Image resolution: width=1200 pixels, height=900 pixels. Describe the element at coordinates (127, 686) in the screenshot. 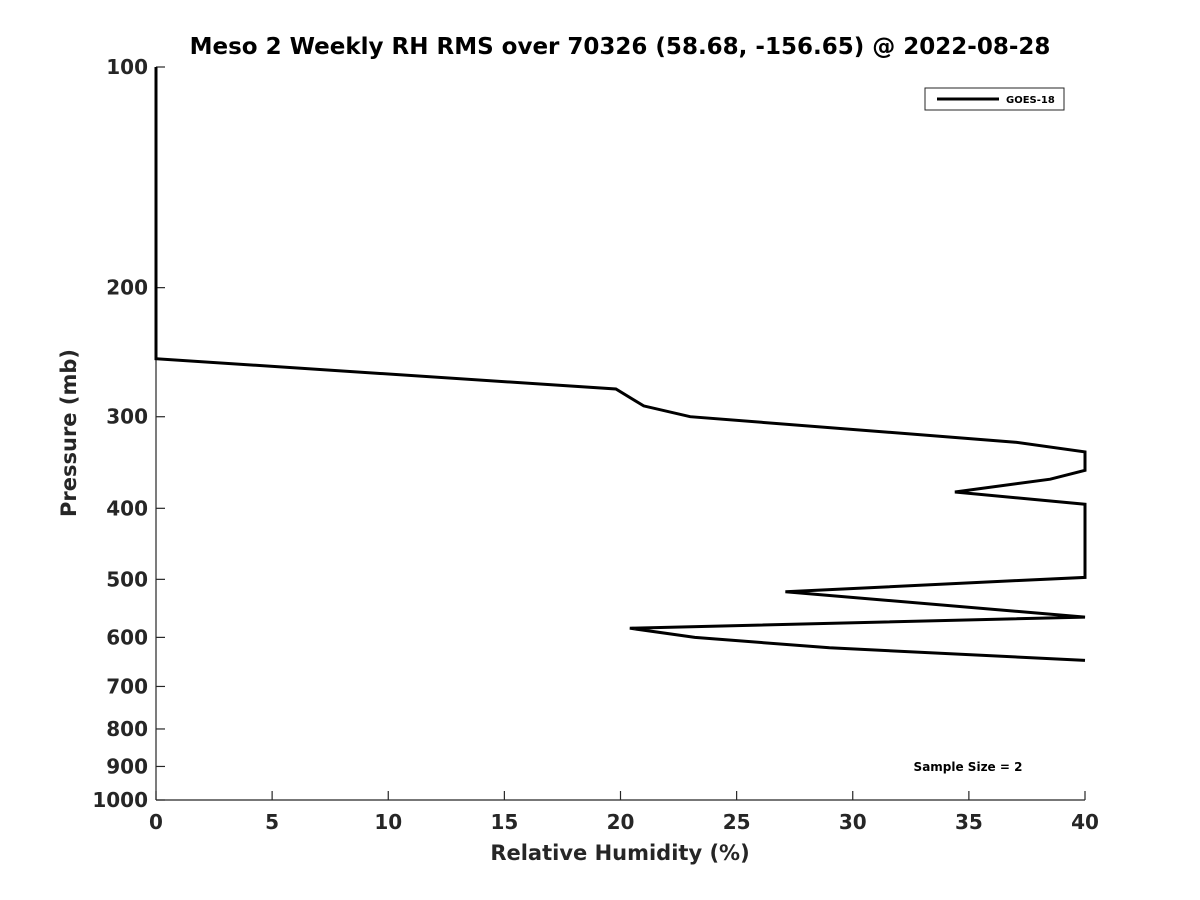

I see `y-tick-label: 700` at that location.